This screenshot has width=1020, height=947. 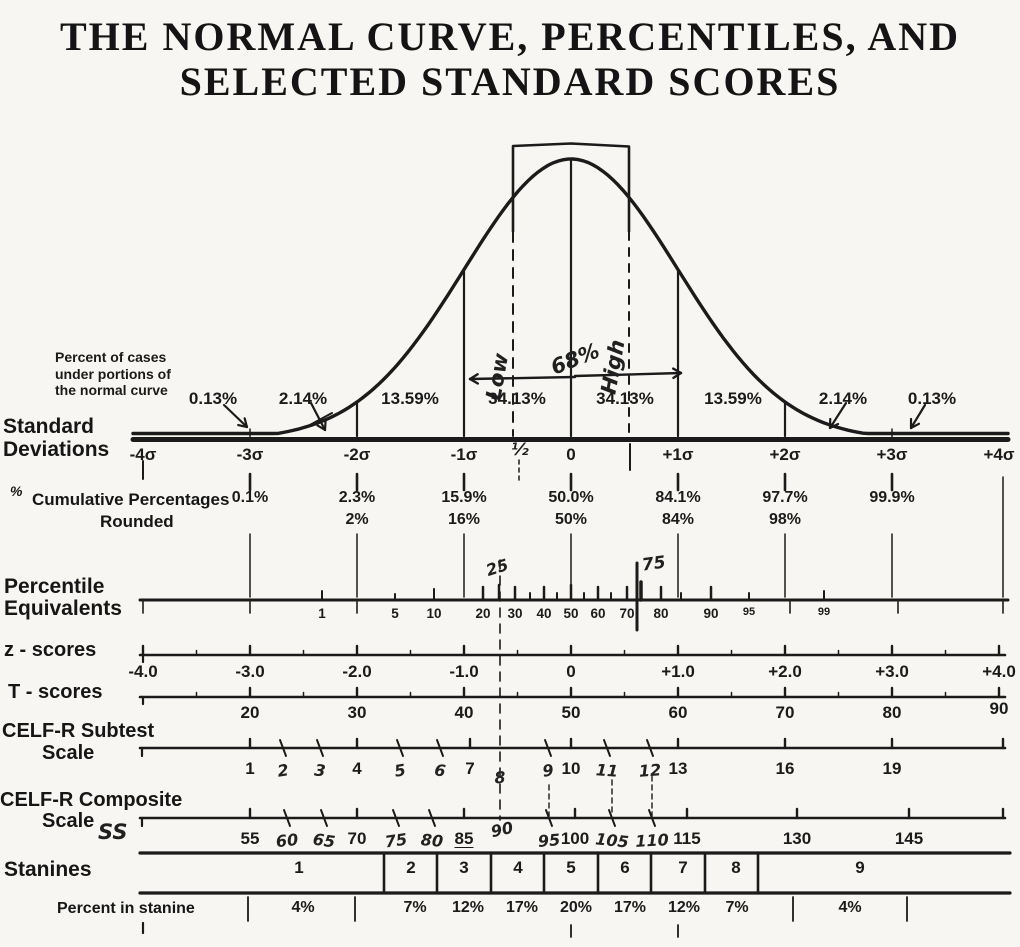 I want to click on z-score-label: +2.0, so click(x=785, y=671).